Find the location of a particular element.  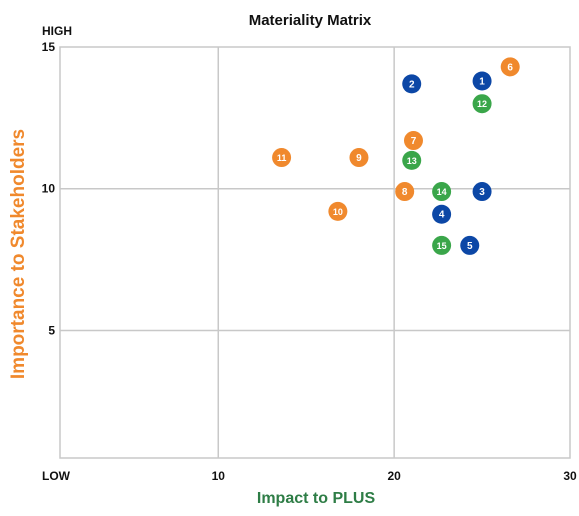

data-point: 12 is located at coordinates (482, 104).